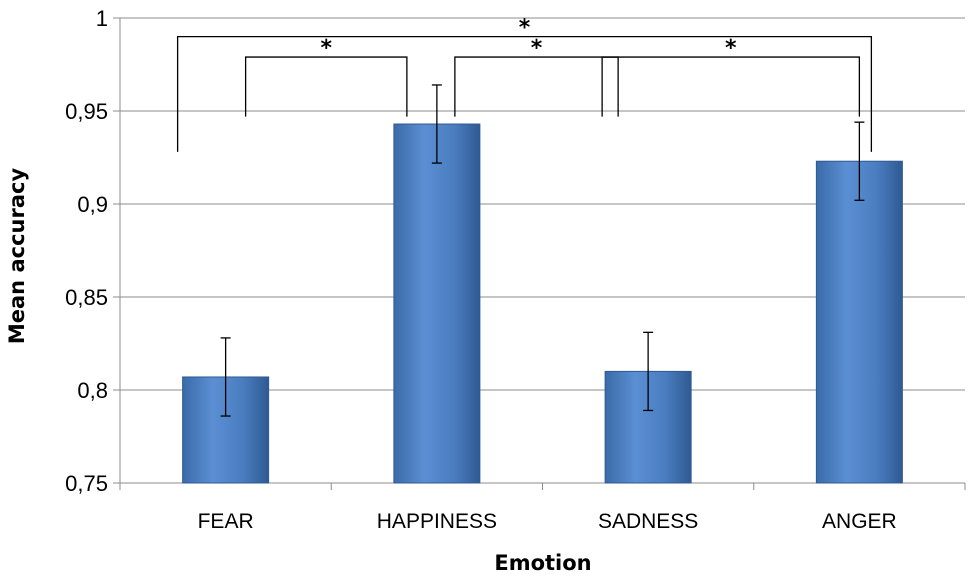  What do you see at coordinates (437, 521) in the screenshot?
I see `x-tick-label: HAPPINESS` at bounding box center [437, 521].